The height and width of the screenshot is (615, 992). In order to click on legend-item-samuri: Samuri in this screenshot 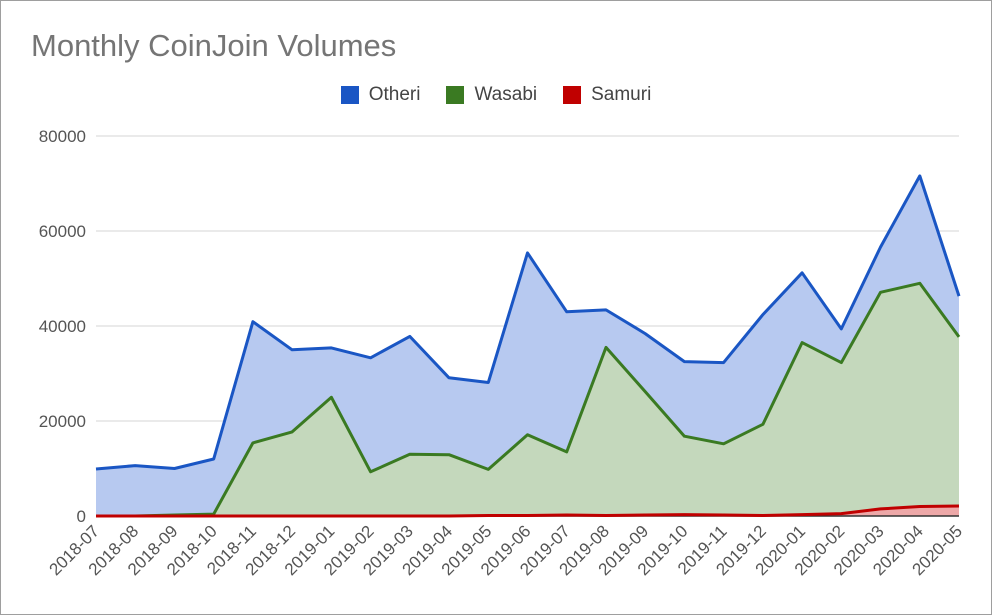, I will do `click(607, 95)`.